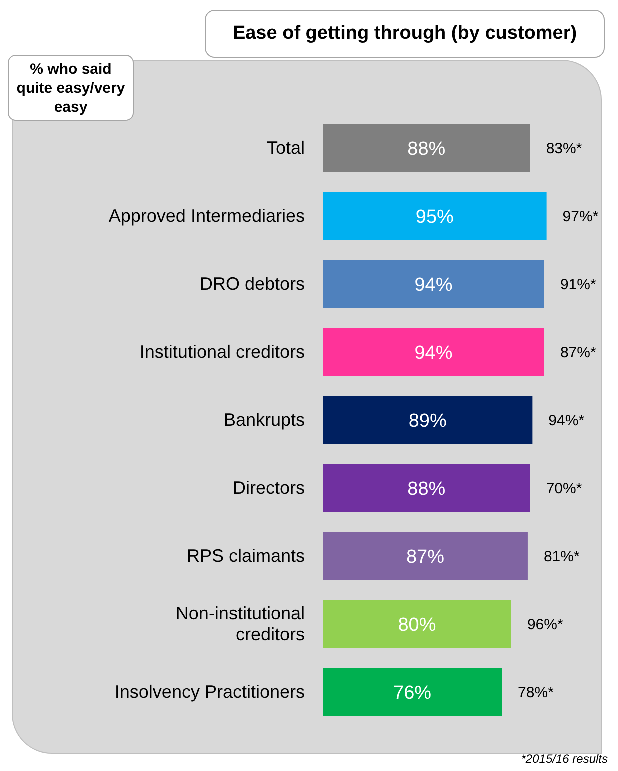 This screenshot has width=618, height=771. Describe the element at coordinates (578, 285) in the screenshot. I see `annotation: 91%*` at that location.